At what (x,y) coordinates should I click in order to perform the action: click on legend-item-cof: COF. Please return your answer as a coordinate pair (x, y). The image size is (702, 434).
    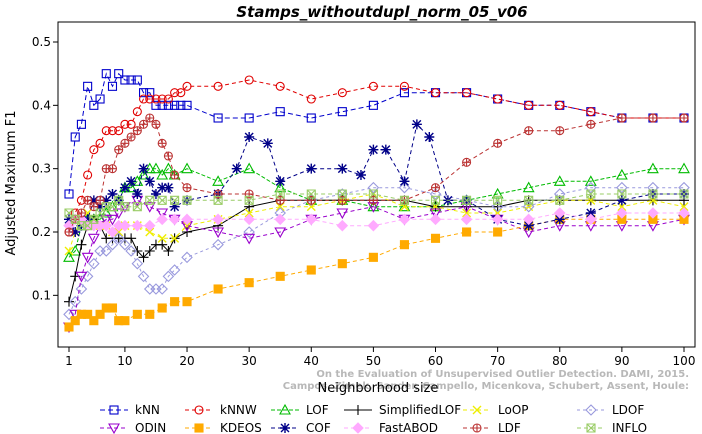
    Looking at the image, I should click on (301, 427).